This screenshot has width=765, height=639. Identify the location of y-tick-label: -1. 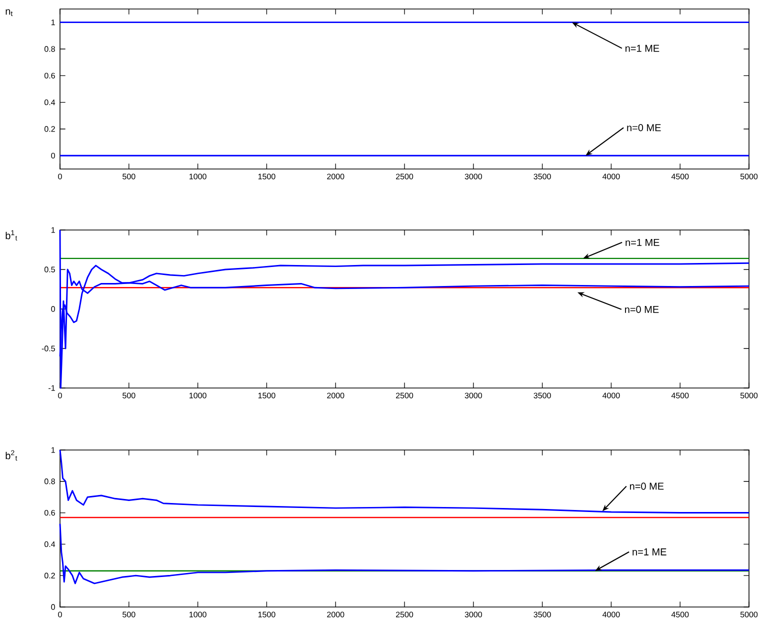
(51, 388).